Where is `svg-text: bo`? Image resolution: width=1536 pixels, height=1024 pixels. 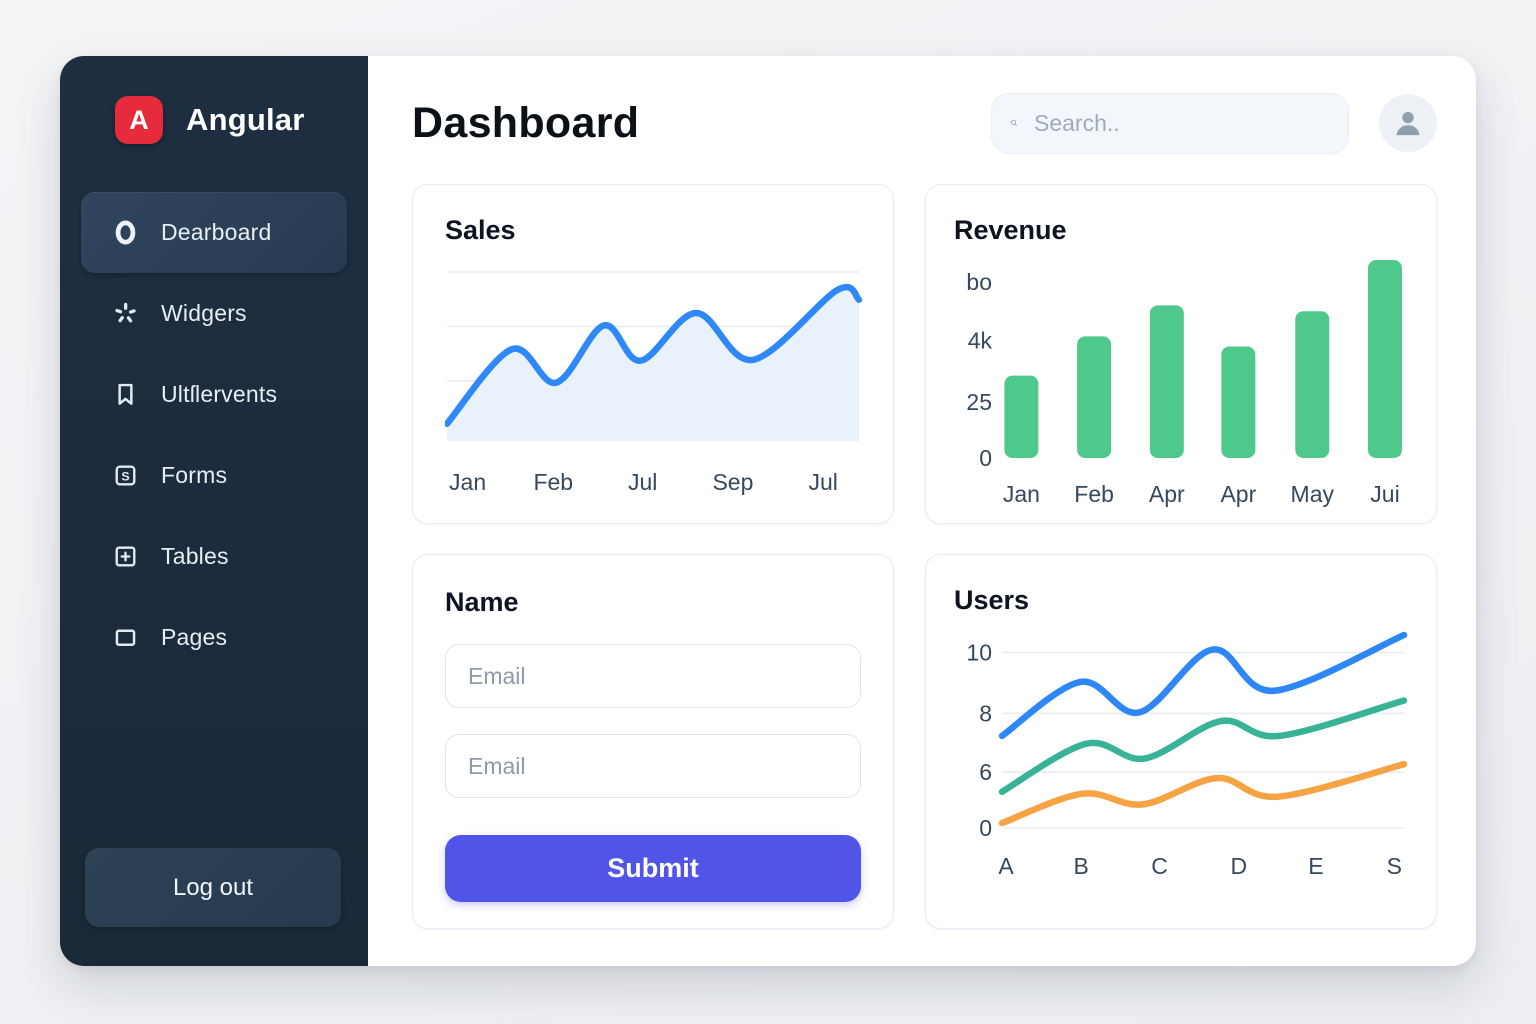
svg-text: bo is located at coordinates (979, 282).